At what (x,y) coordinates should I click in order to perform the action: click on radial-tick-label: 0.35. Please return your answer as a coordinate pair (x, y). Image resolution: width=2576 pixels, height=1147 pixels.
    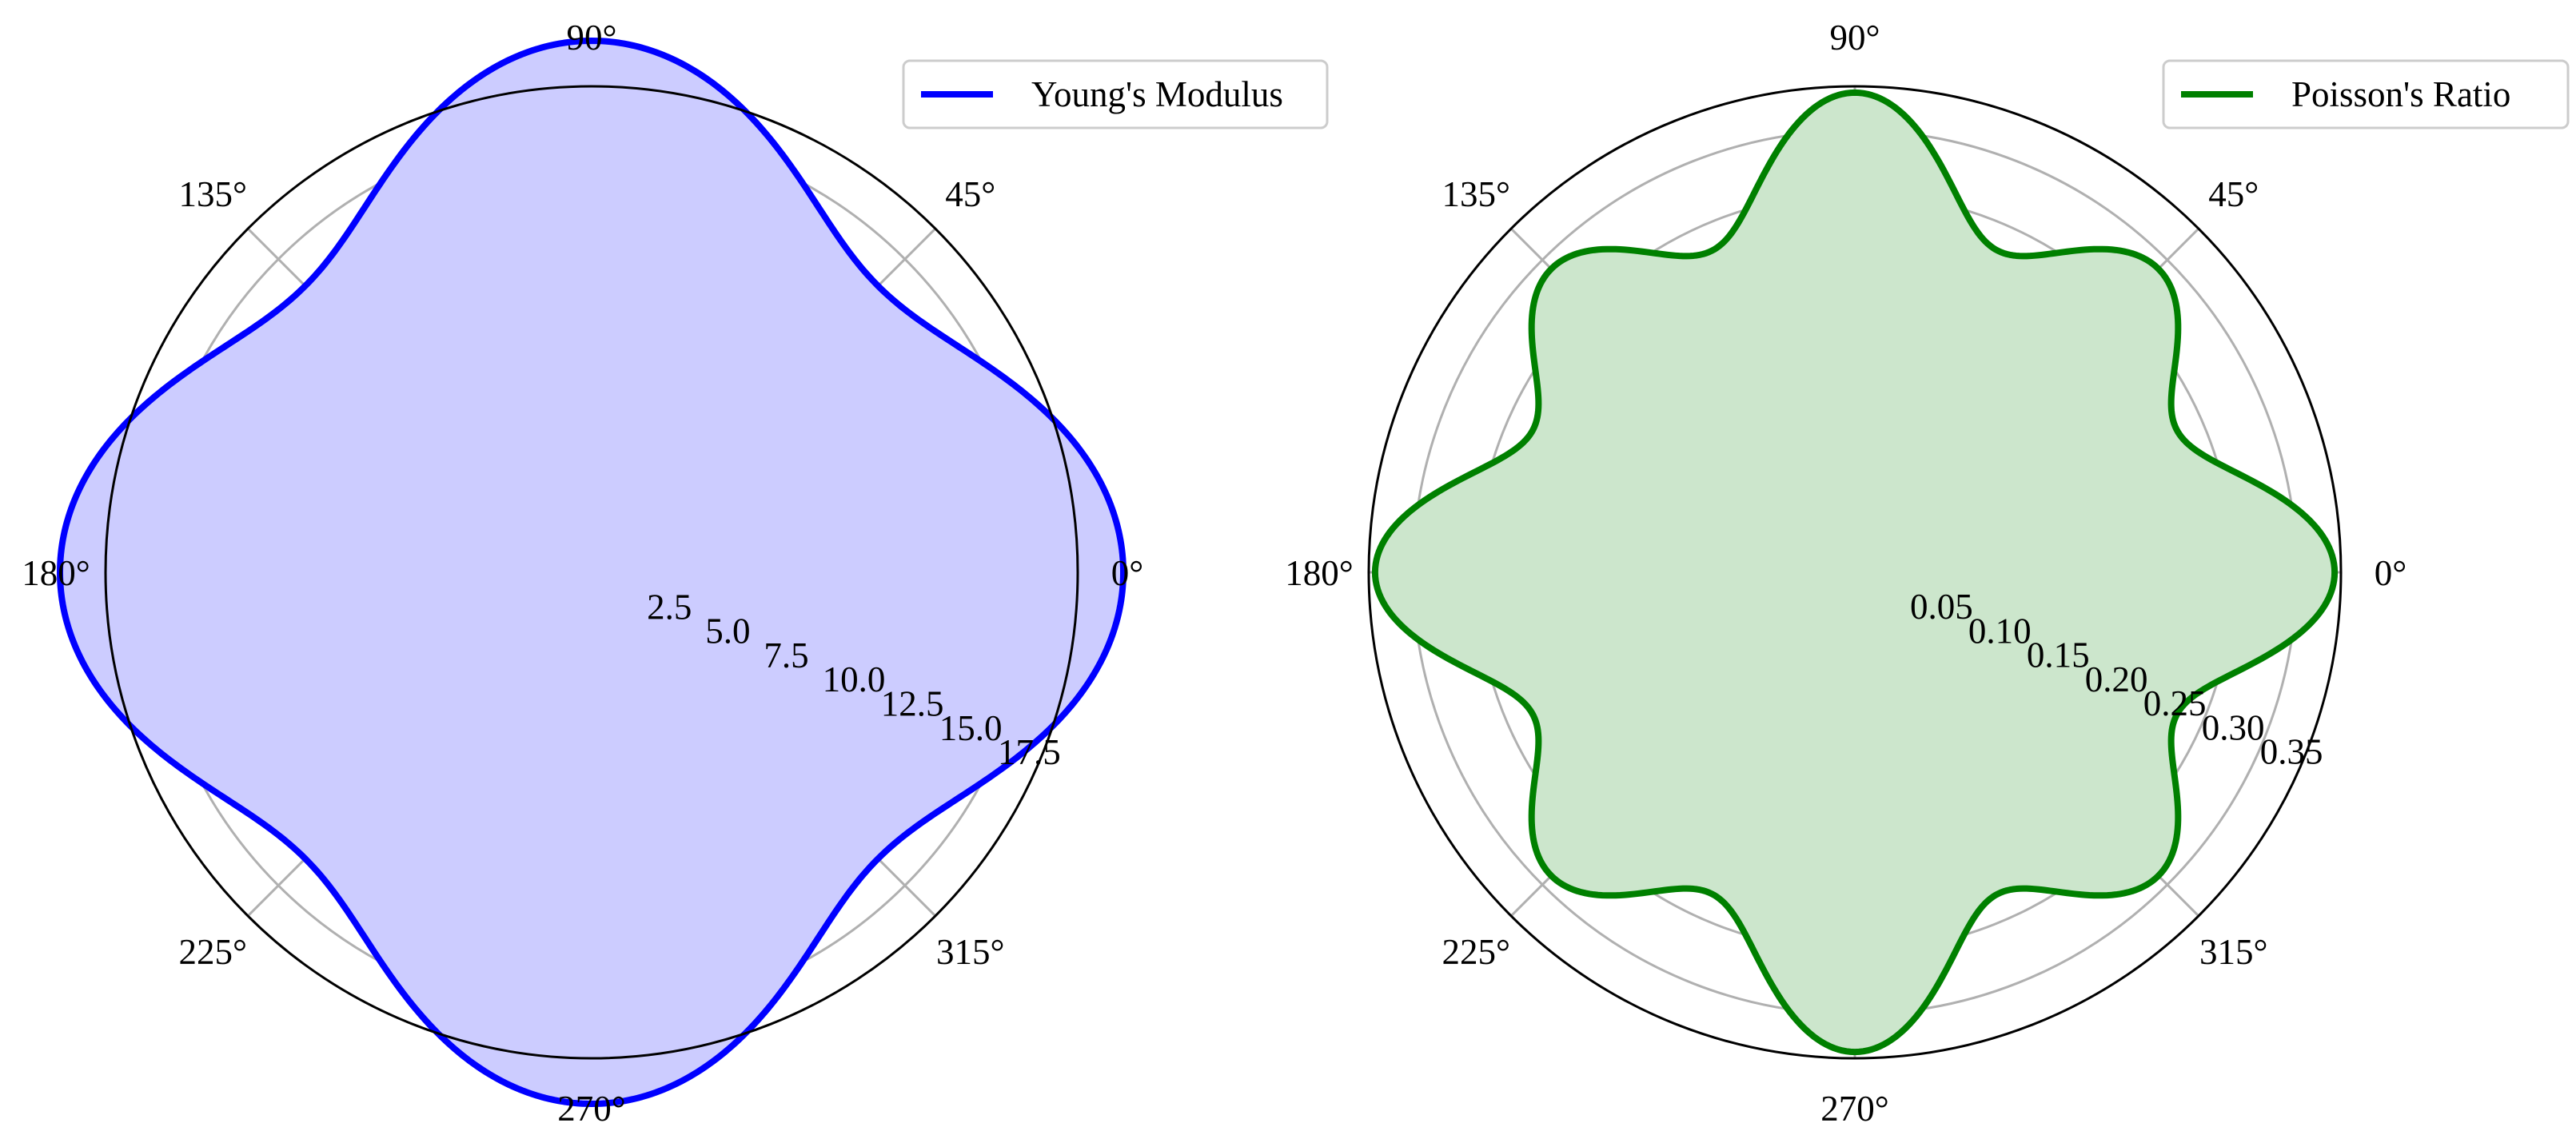
    Looking at the image, I should click on (2291, 752).